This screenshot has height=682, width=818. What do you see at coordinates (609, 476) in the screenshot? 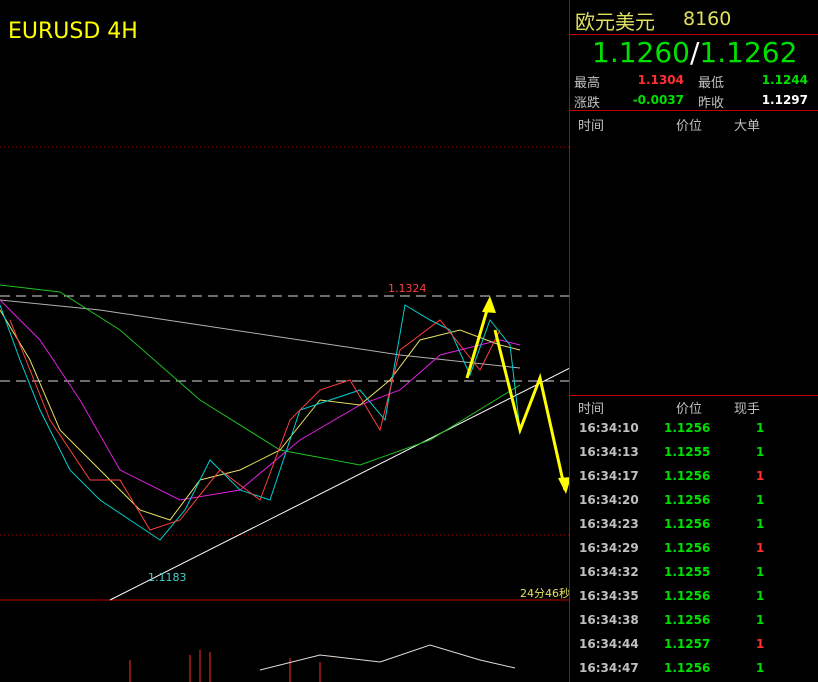
I see `trade-time: 16:34:17` at bounding box center [609, 476].